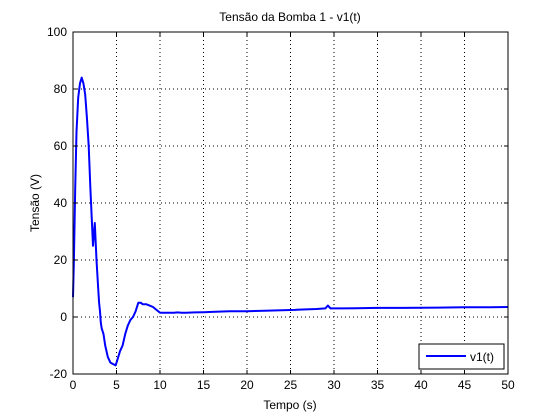 This screenshot has height=420, width=560. What do you see at coordinates (61, 260) in the screenshot?
I see `y-tick-label: 20` at bounding box center [61, 260].